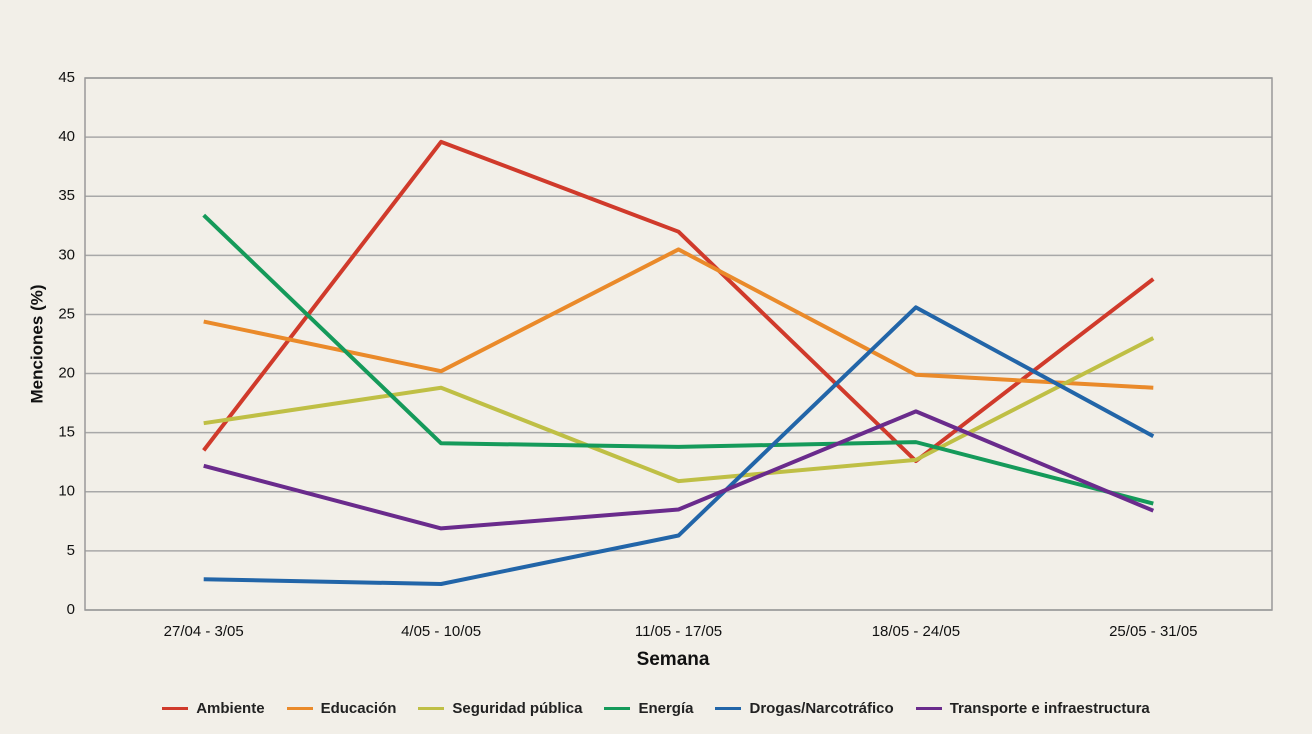  I want to click on y-tick-label: 10, so click(66, 491).